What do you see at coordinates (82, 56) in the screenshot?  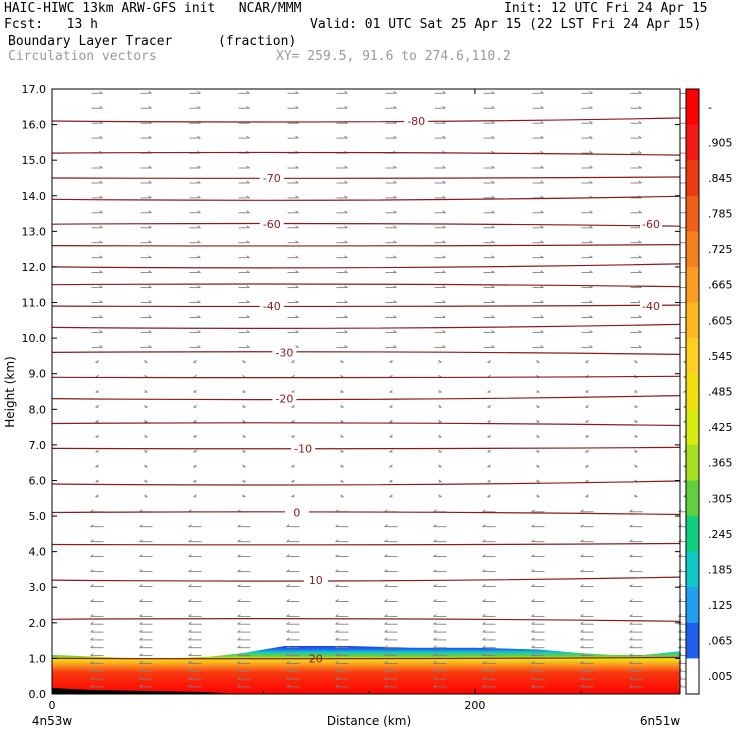 I see `overlay-name: Circulation vectors` at bounding box center [82, 56].